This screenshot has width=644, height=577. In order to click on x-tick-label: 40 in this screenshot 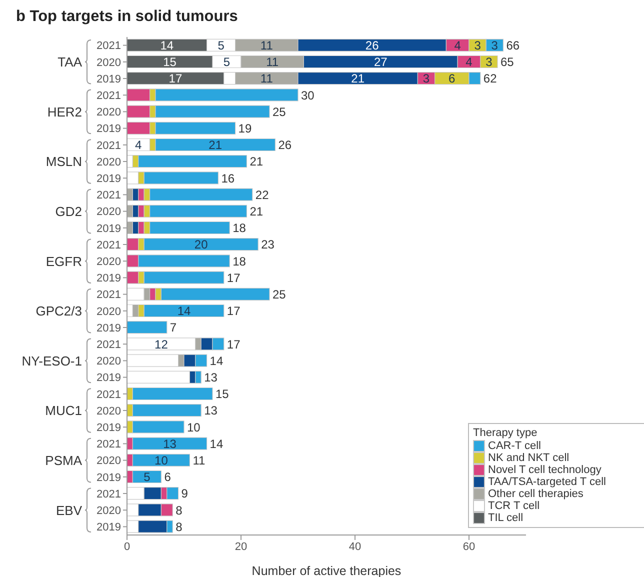, I will do `click(355, 546)`.